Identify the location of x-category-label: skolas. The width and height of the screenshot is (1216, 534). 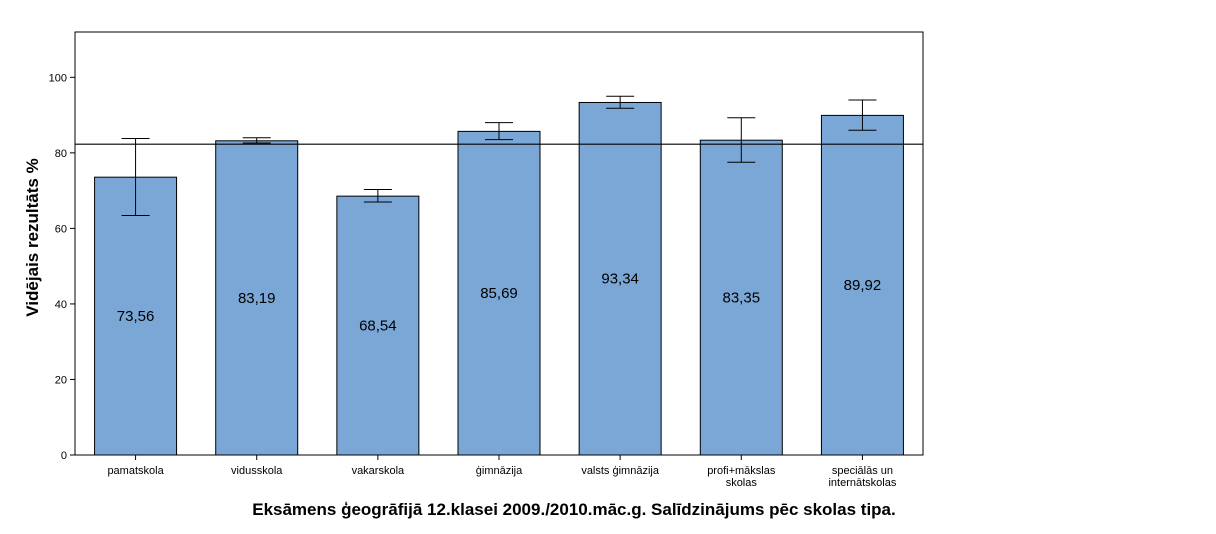
(742, 483).